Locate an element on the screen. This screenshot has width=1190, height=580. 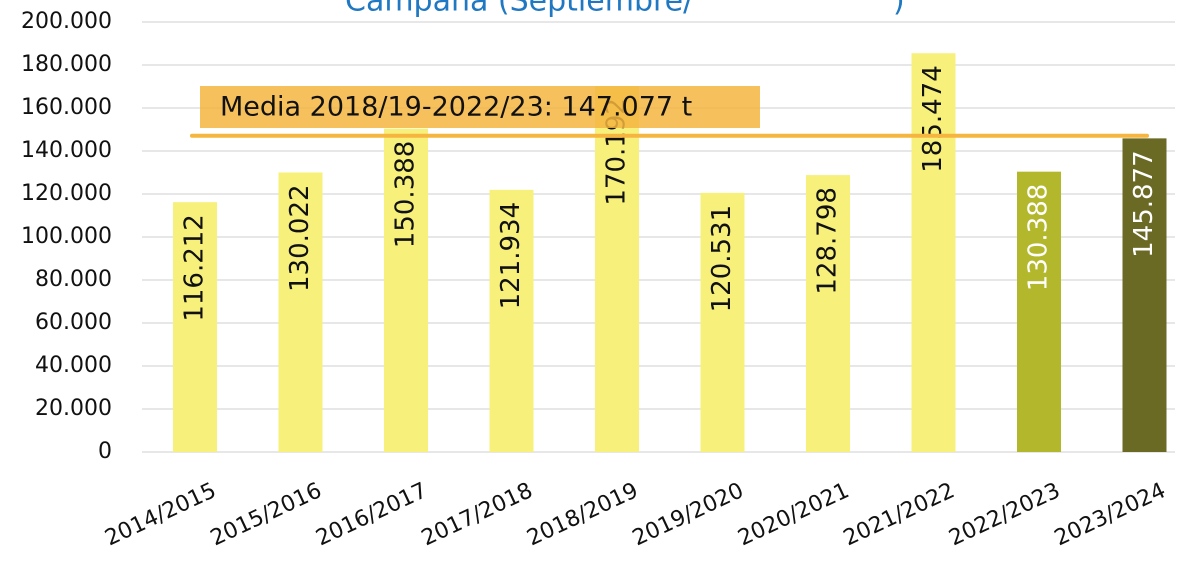
value-label: 130.022 is located at coordinates (300, 238).